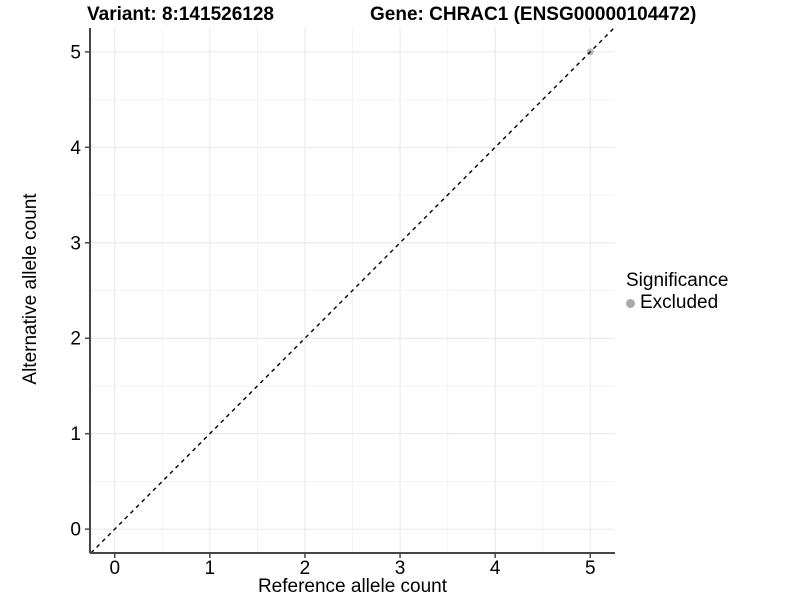 This screenshot has height=600, width=800. What do you see at coordinates (630, 303) in the screenshot?
I see `excluded-point-icon` at bounding box center [630, 303].